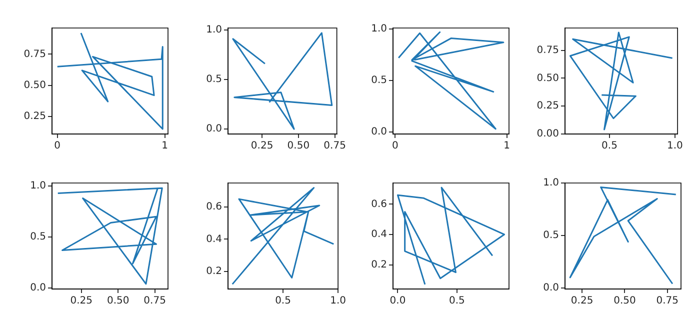 This screenshot has height=327, width=700. What do you see at coordinates (547, 134) in the screenshot?
I see `y-tick-label: 0.00` at bounding box center [547, 134].